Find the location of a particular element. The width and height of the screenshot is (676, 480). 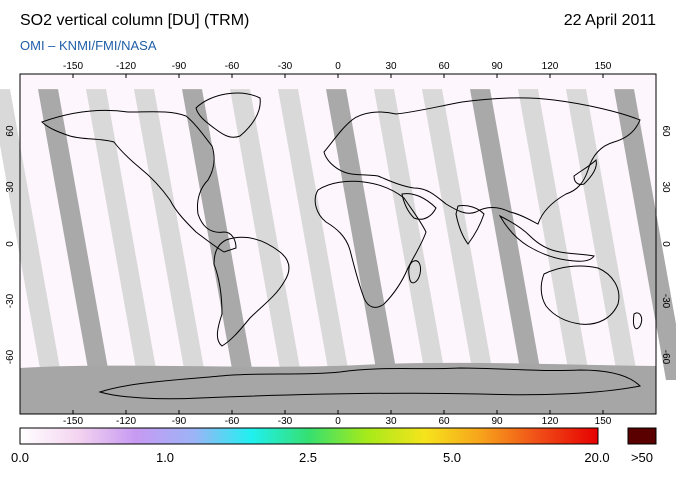

lat-tick-right: -60 is located at coordinates (665, 357).